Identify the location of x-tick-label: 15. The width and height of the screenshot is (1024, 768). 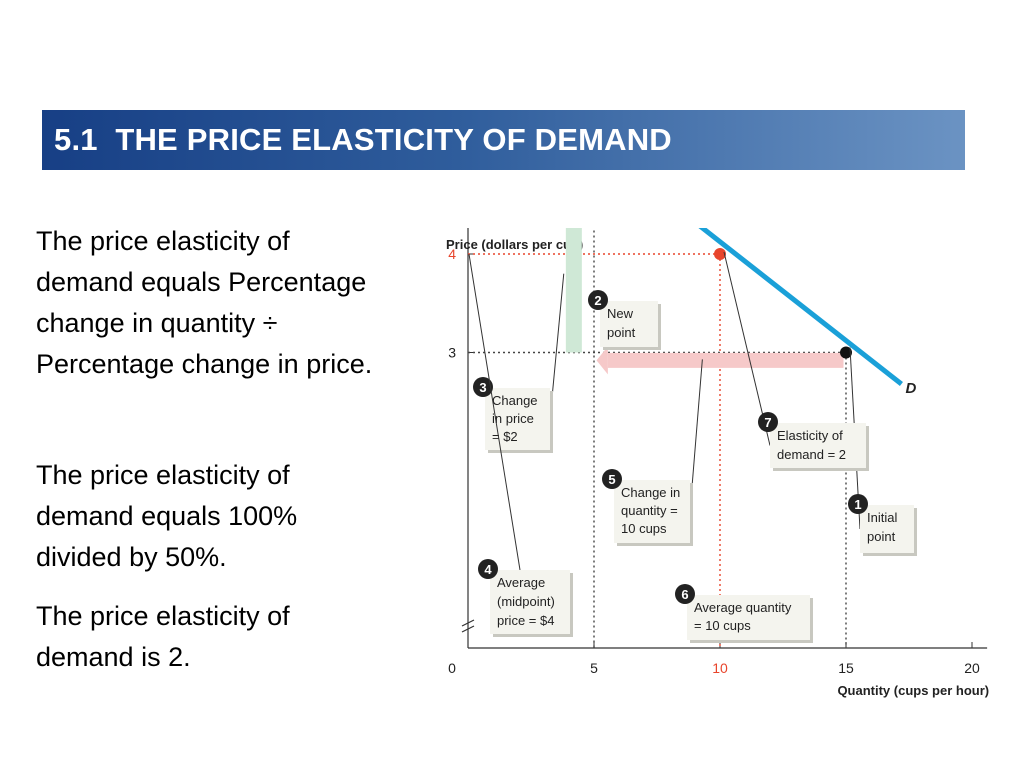
(846, 668).